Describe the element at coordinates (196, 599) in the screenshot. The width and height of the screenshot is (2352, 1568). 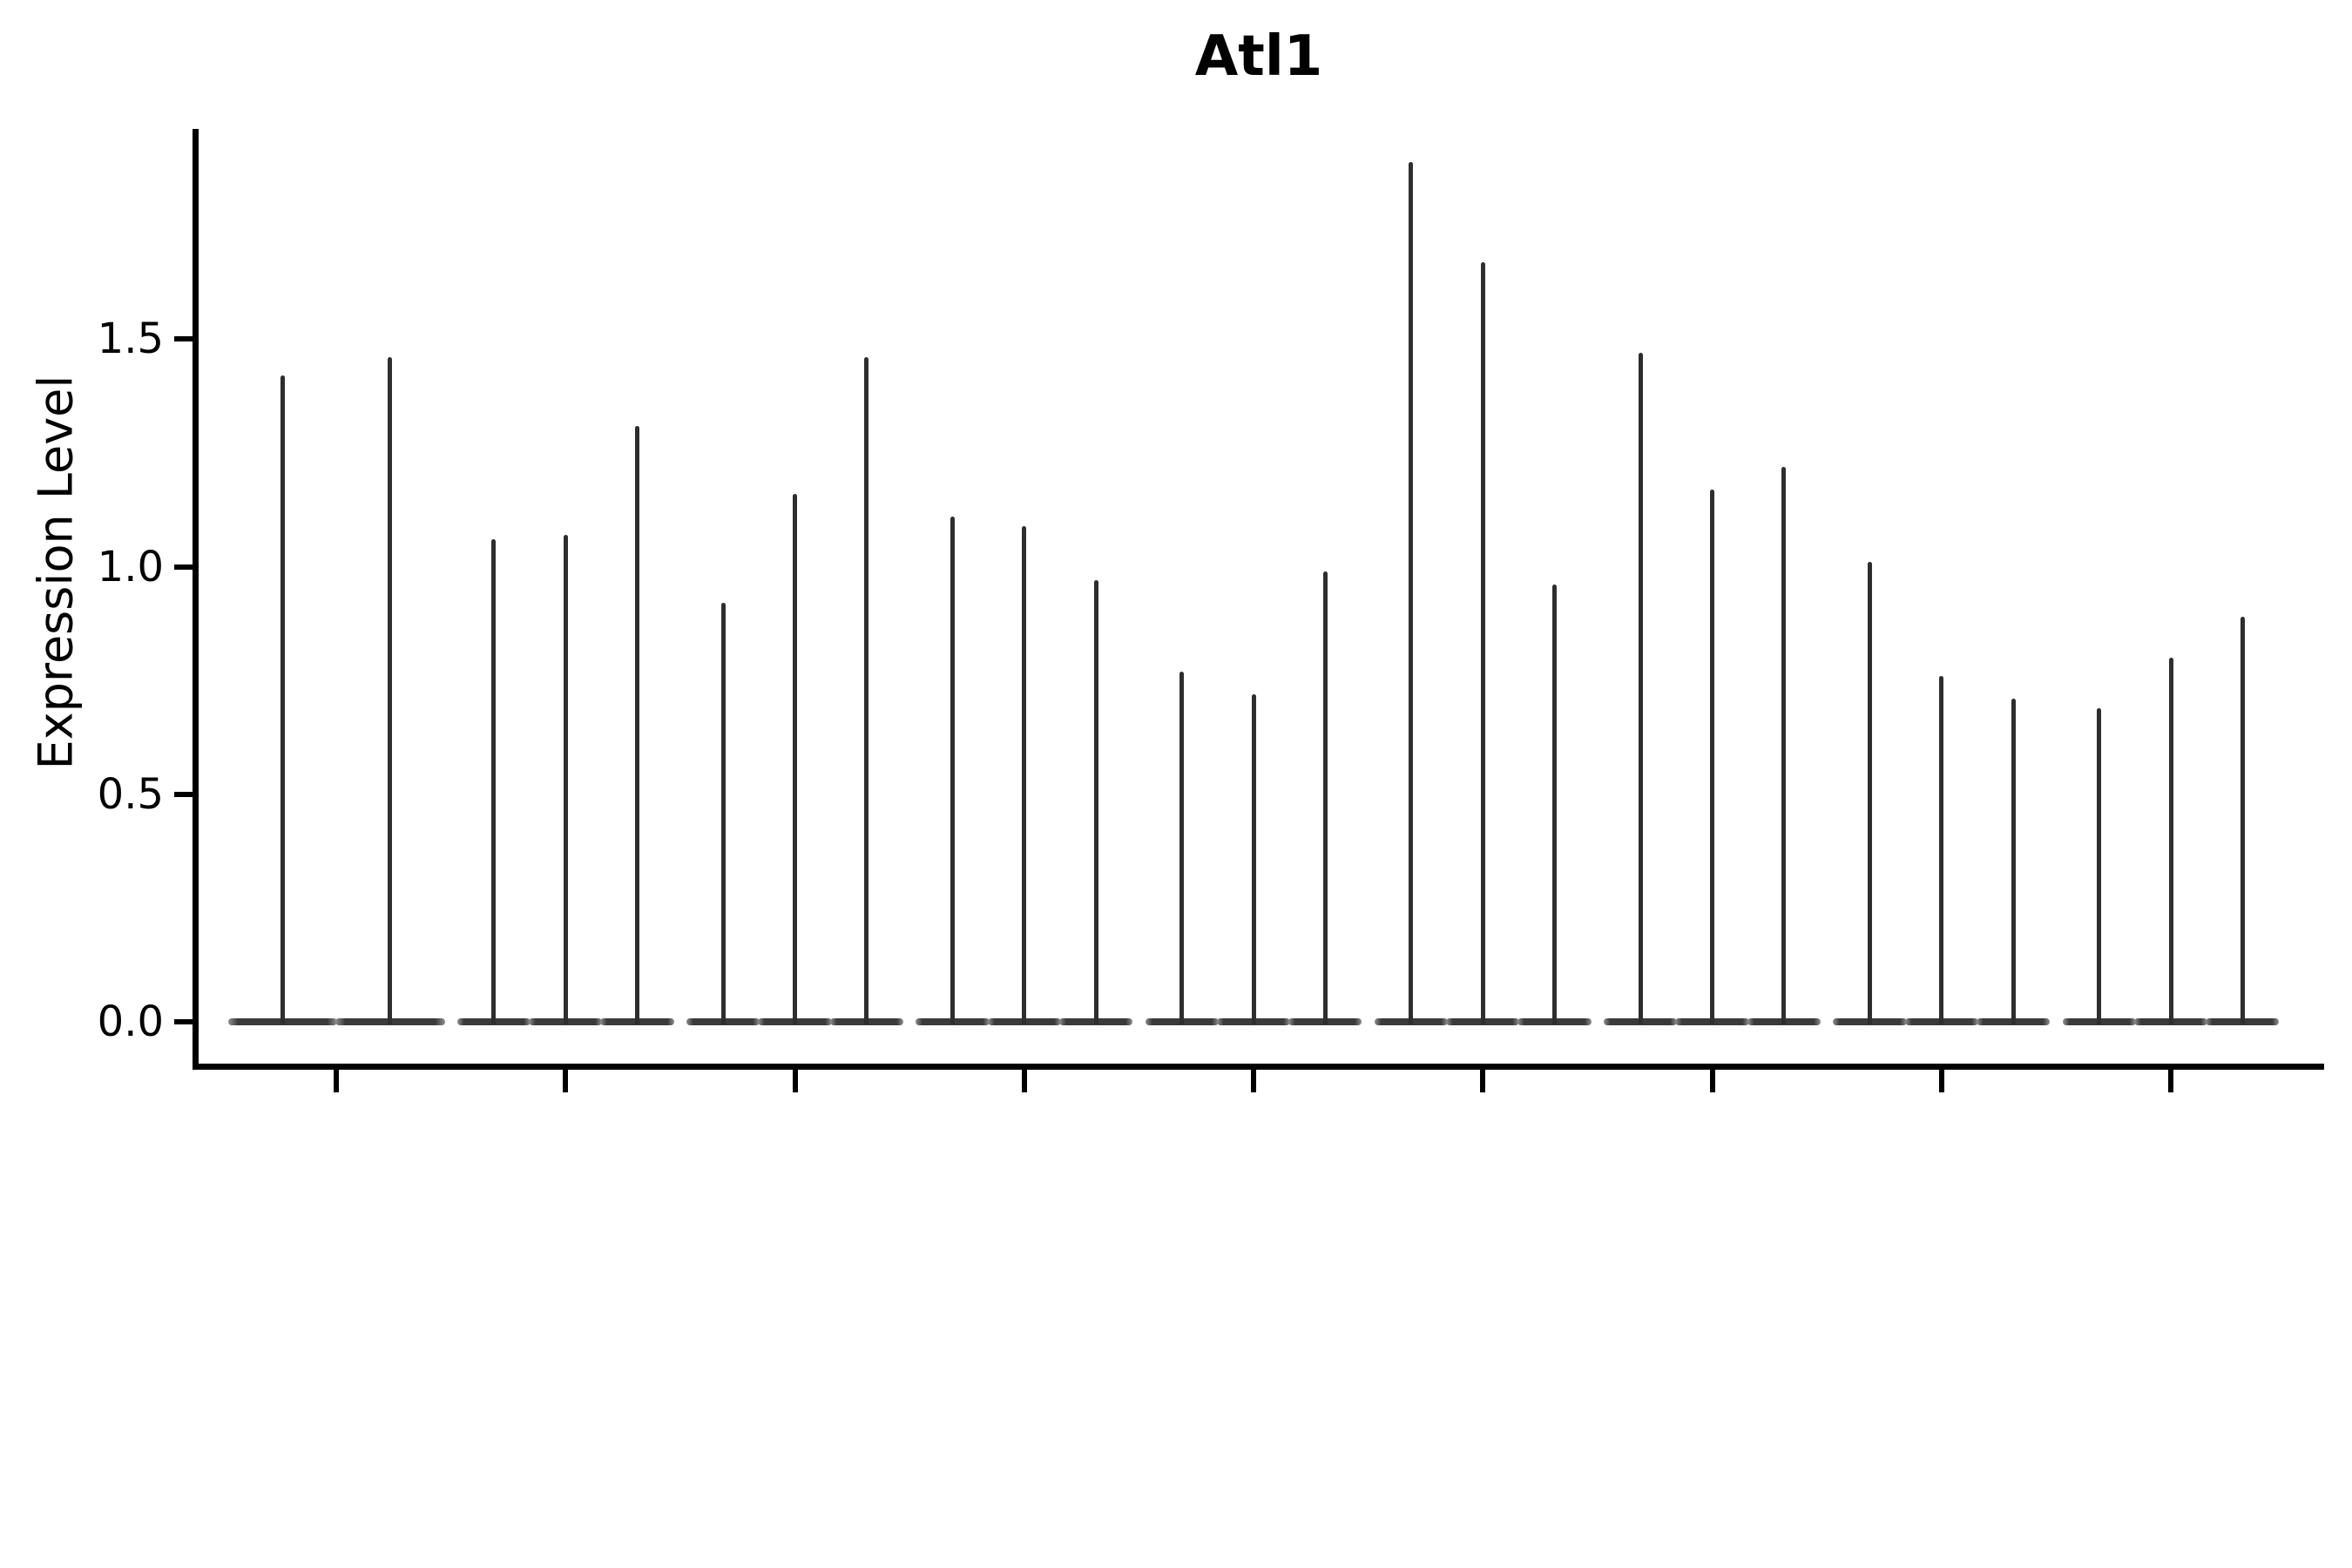
I see `y-axis-spine` at that location.